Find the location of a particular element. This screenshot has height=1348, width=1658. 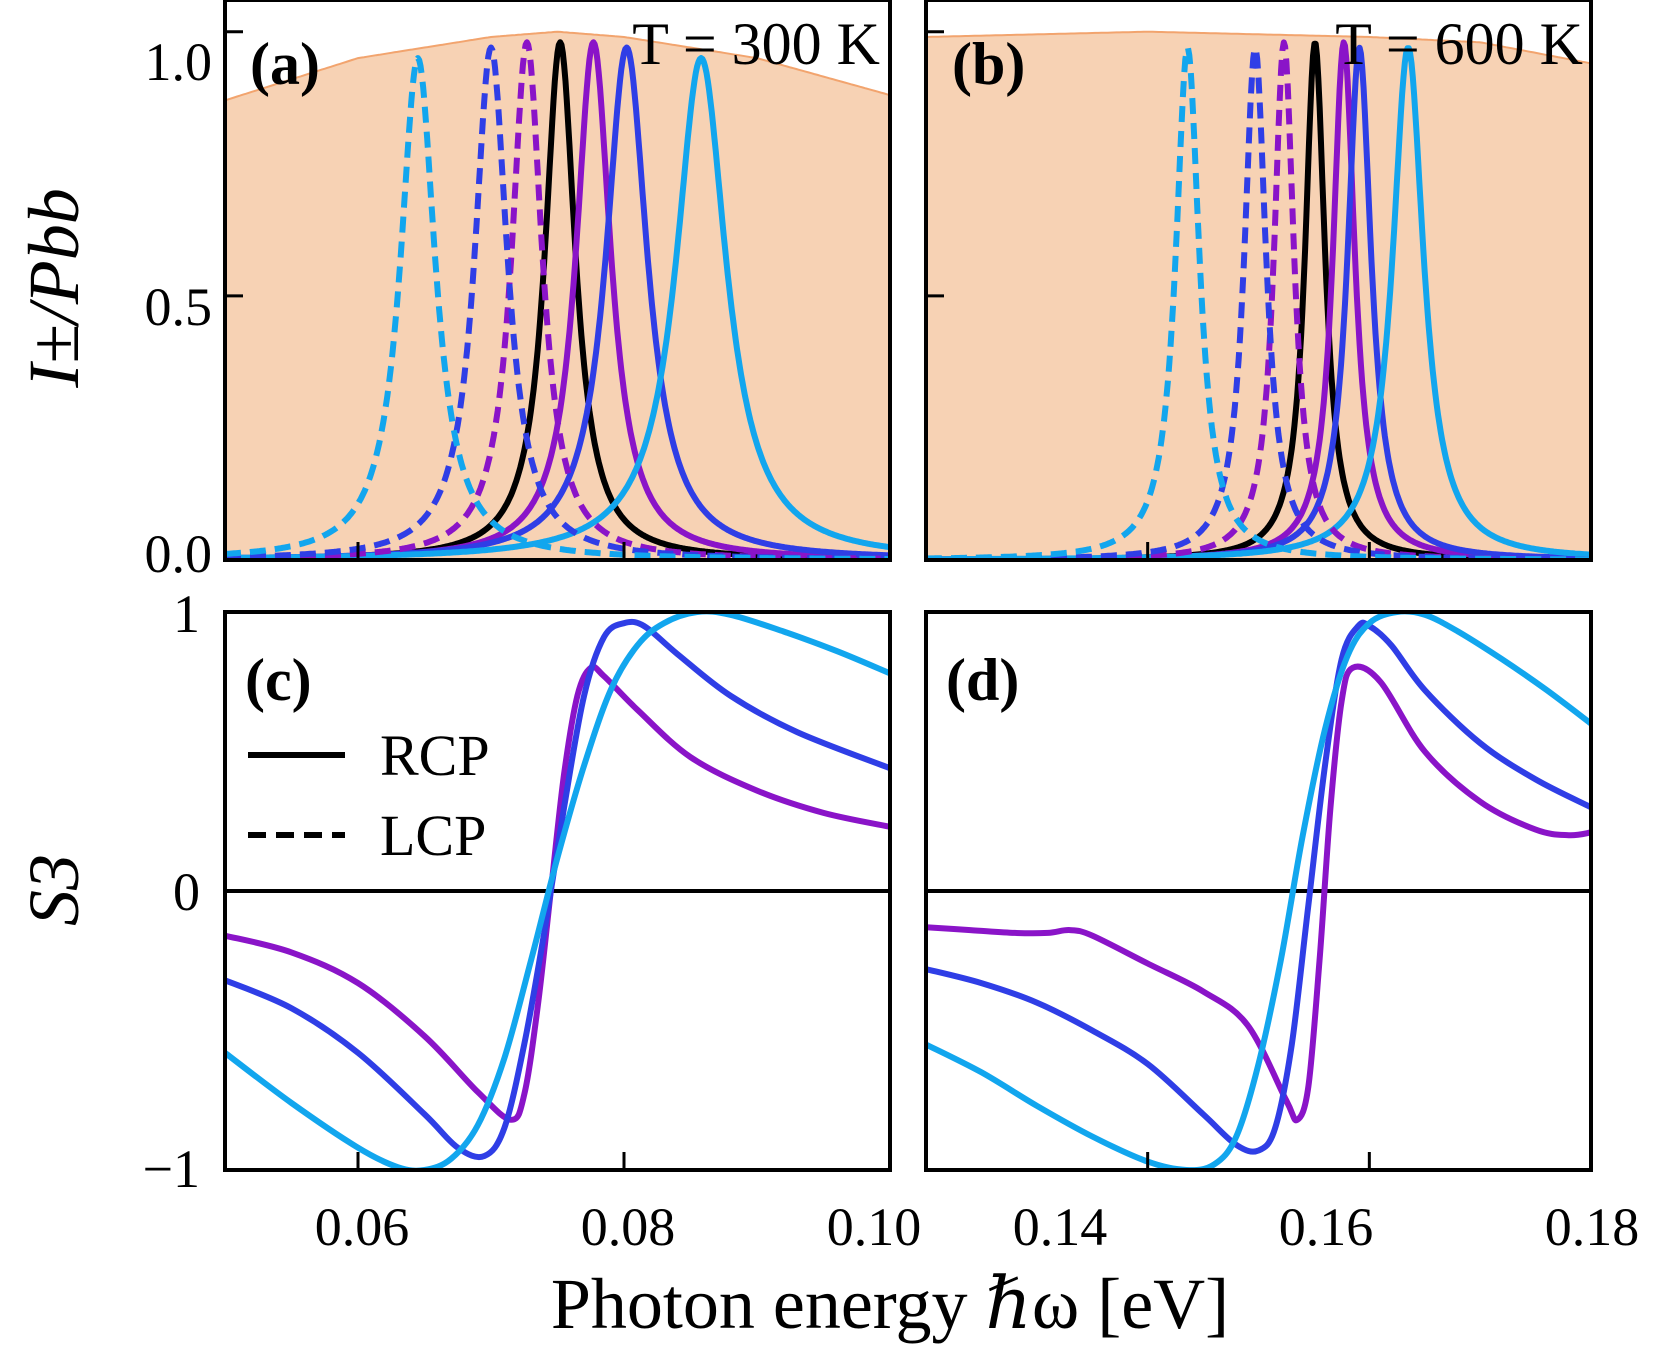

panel-d-label: (d) is located at coordinates (982, 680).